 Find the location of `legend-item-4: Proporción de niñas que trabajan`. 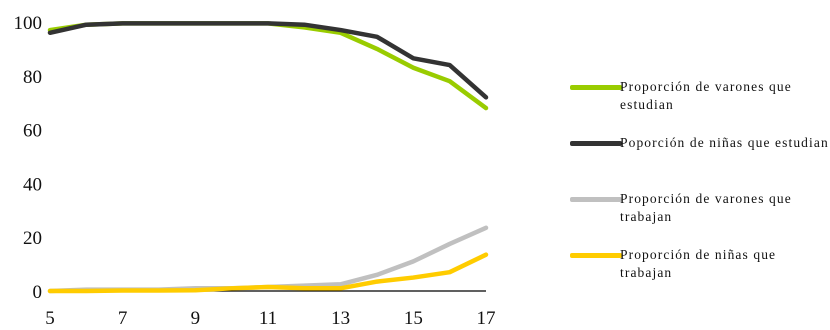

legend-item-4: Proporción de niñas que trabajan is located at coordinates (698, 274).